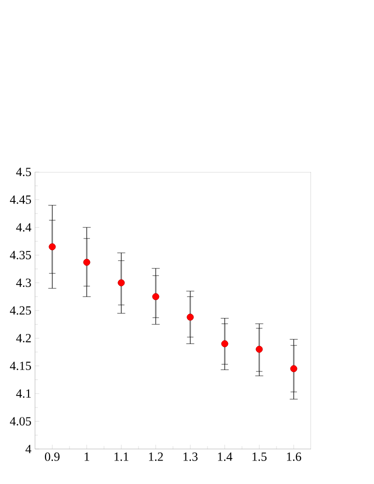  Describe the element at coordinates (20, 421) in the screenshot. I see `y-tick-label: 4.05` at that location.